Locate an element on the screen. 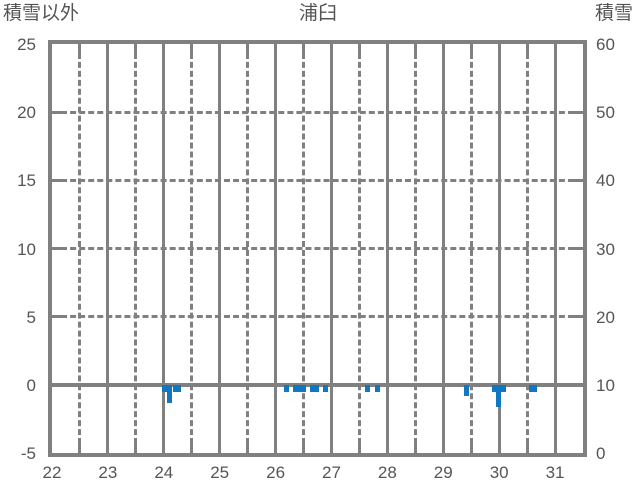 The width and height of the screenshot is (636, 501). y-axis-label-right: 0 is located at coordinates (601, 453).